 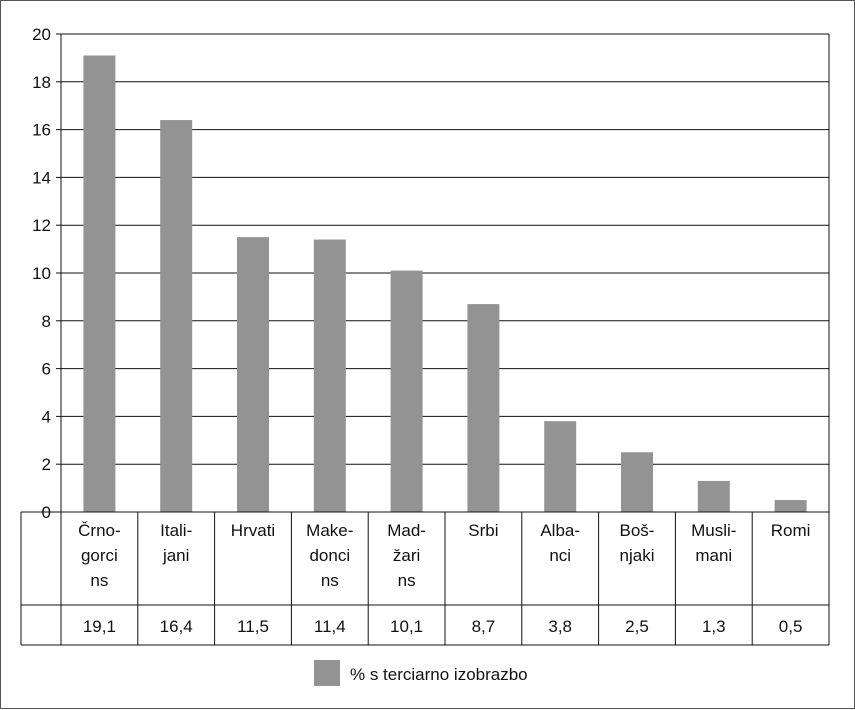 What do you see at coordinates (407, 580) in the screenshot?
I see `category-label-4-line-2: ns` at bounding box center [407, 580].